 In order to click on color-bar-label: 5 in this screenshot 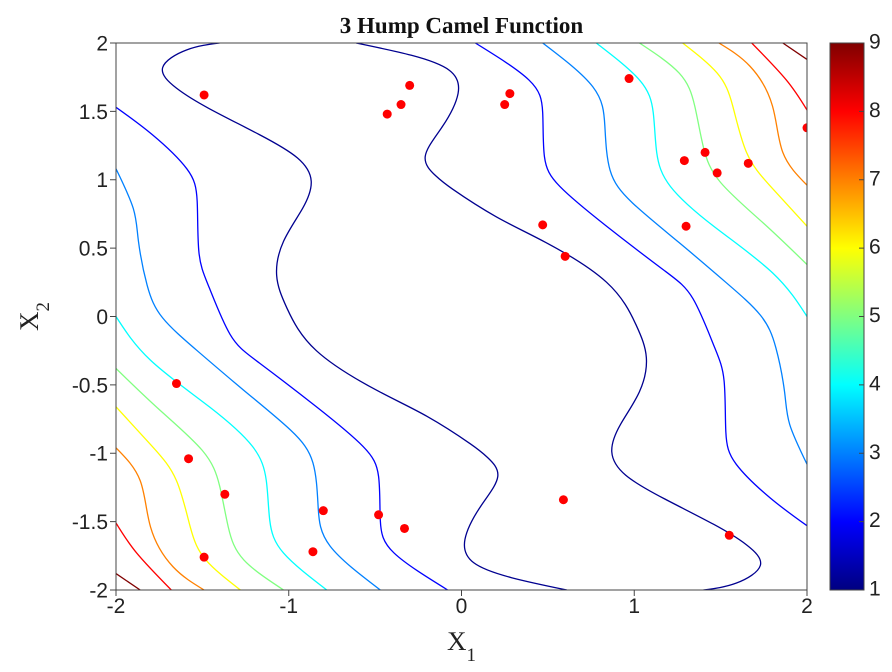, I will do `click(875, 316)`.